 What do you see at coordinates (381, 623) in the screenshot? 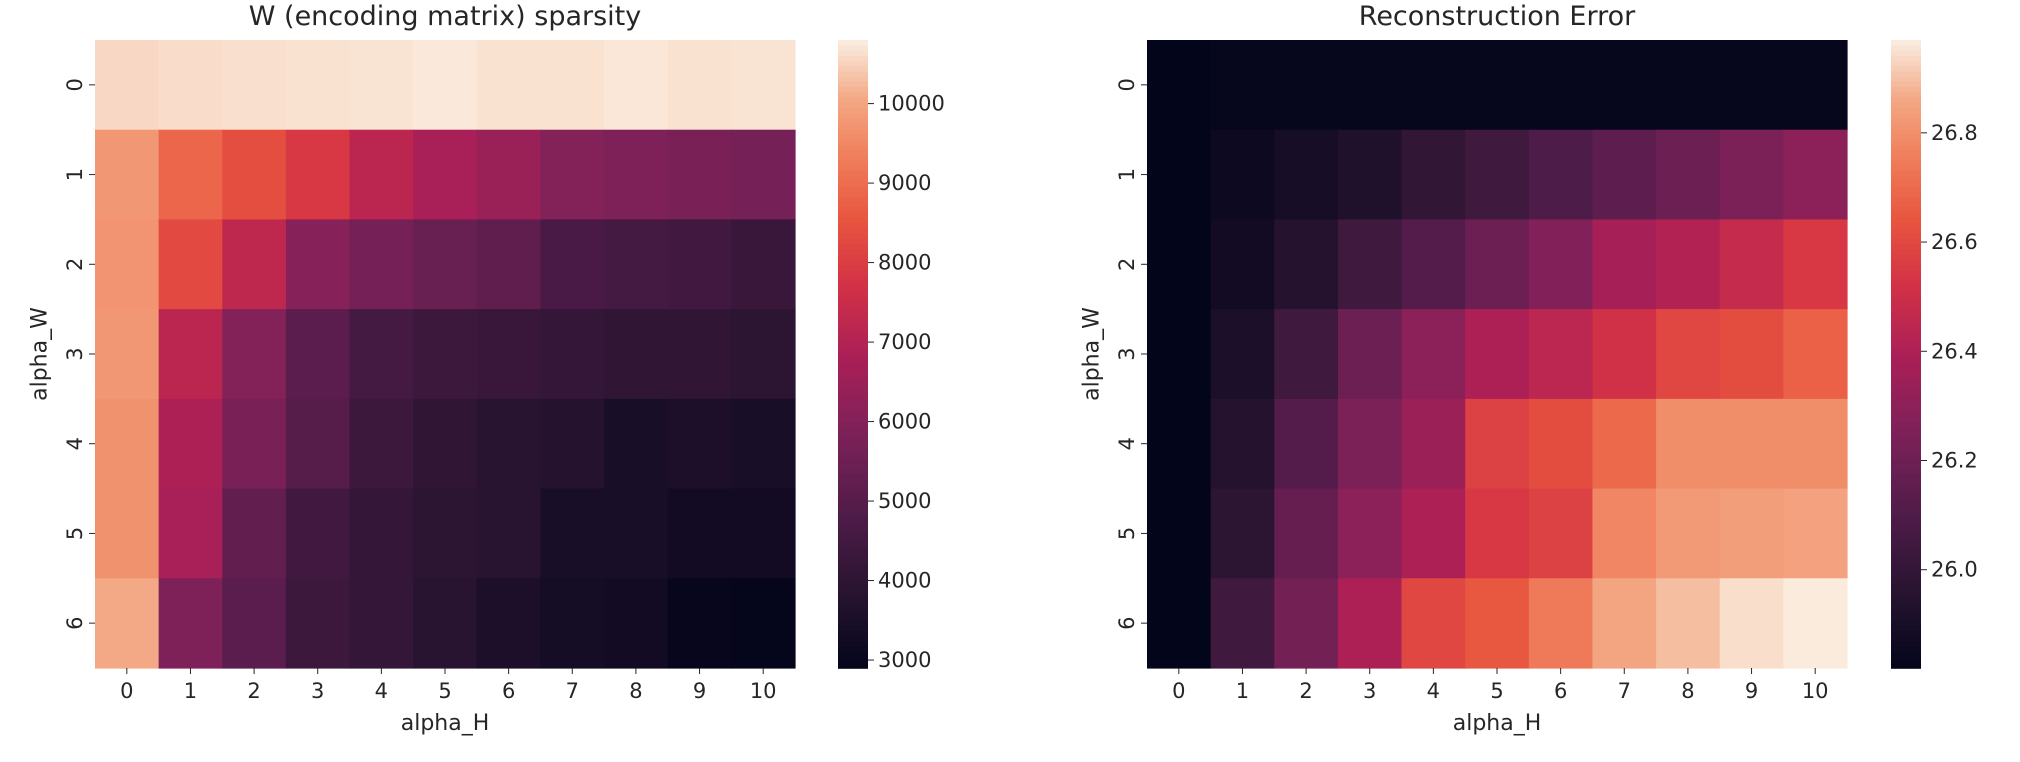
I see `heatmap-cell-r6-c4` at bounding box center [381, 623].